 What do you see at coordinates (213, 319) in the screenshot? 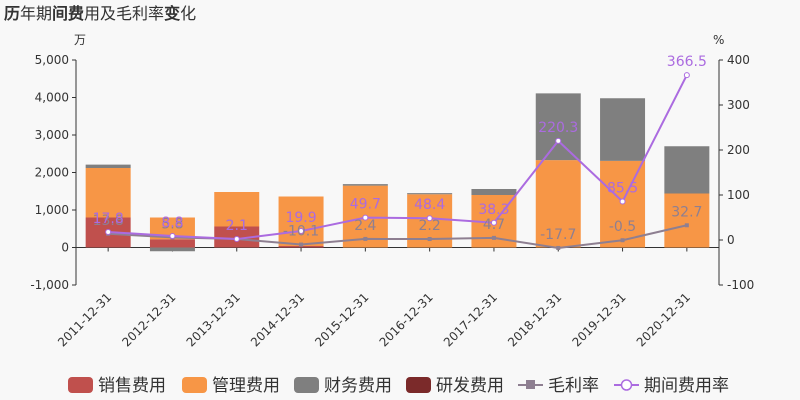
I see `x-axis-tick-label: 2013-12-31` at bounding box center [213, 319].